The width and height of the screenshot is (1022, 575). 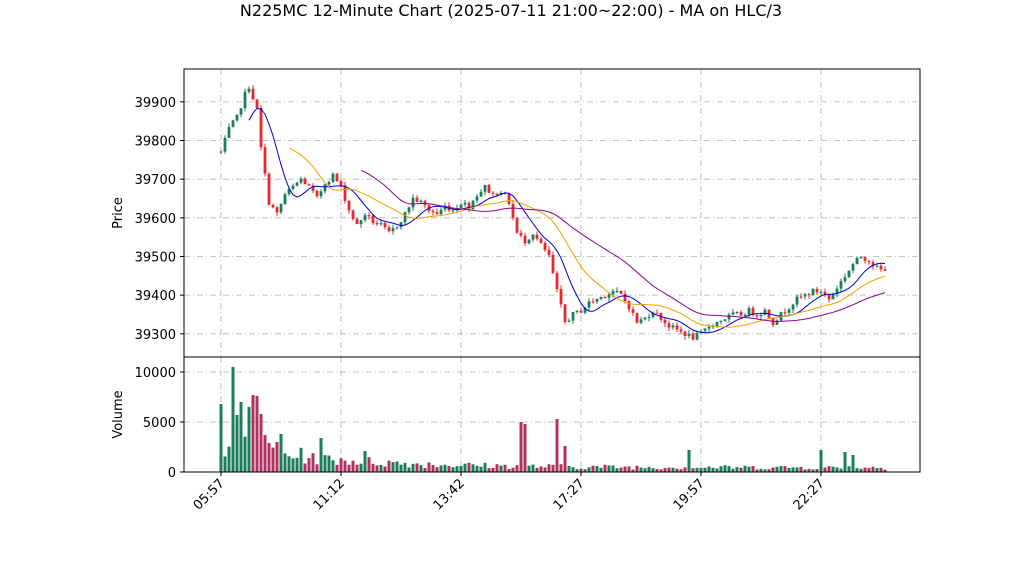 I want to click on price-tick-label: 39300, so click(x=155, y=335).